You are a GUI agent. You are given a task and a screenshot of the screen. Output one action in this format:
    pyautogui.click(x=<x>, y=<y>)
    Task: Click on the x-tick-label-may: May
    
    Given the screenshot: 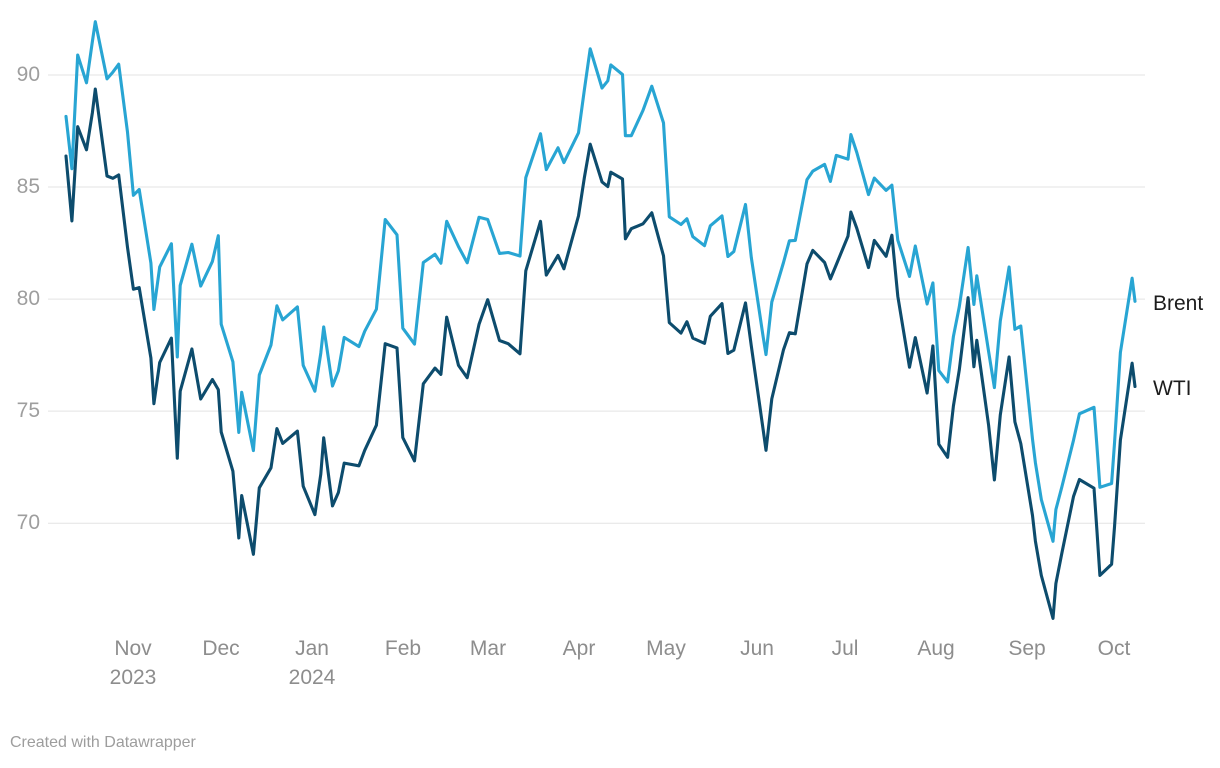 What is the action you would take?
    pyautogui.click(x=666, y=648)
    